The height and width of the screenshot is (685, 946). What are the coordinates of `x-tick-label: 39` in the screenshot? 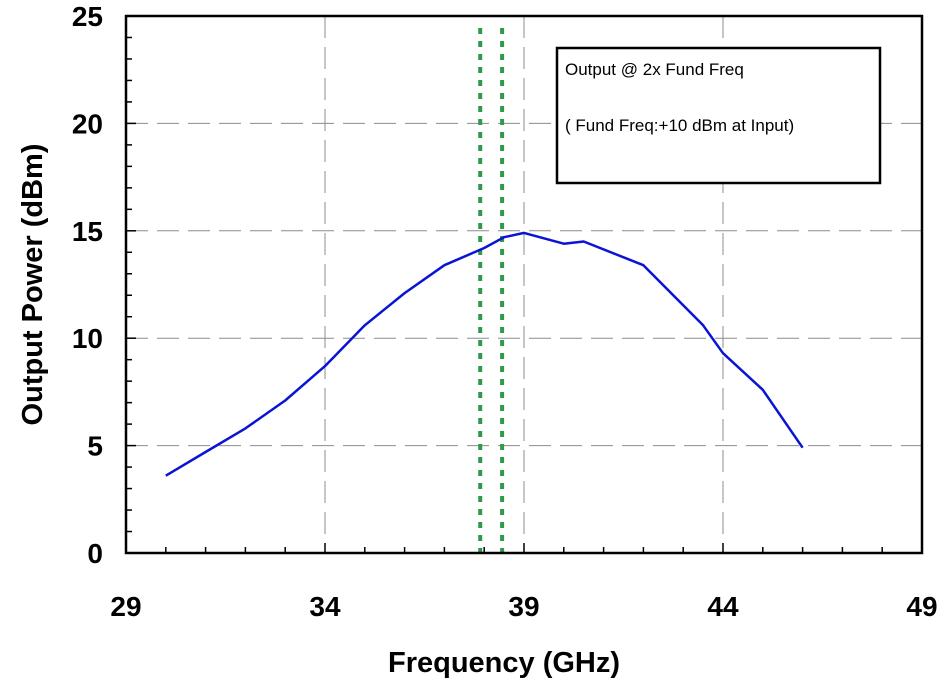 It's located at (523, 606).